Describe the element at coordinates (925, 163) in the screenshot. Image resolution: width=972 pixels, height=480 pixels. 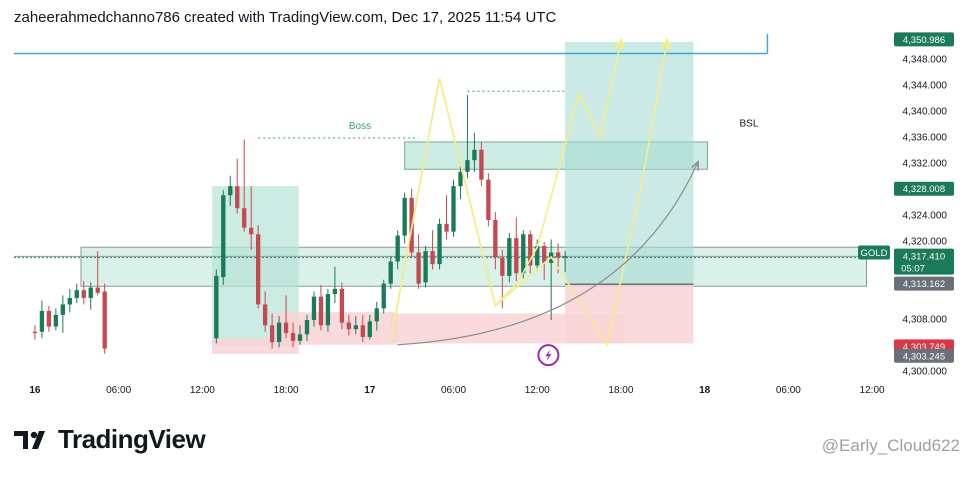
I see `y-tick-label: 4,332.000` at that location.